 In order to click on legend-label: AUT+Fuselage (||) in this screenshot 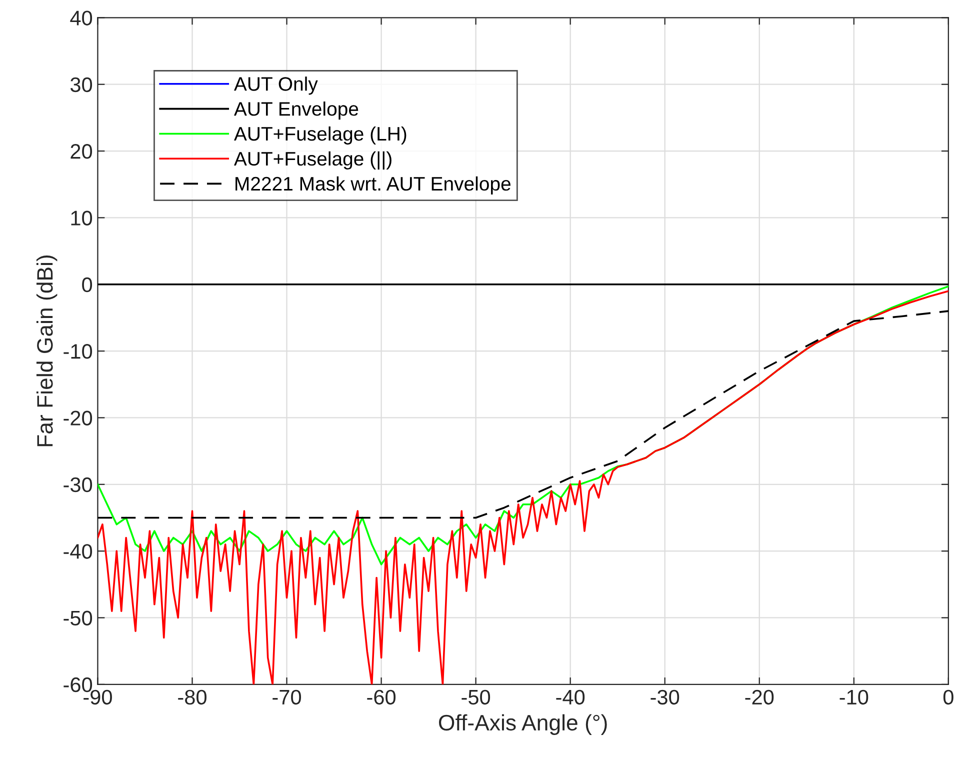, I will do `click(313, 160)`.